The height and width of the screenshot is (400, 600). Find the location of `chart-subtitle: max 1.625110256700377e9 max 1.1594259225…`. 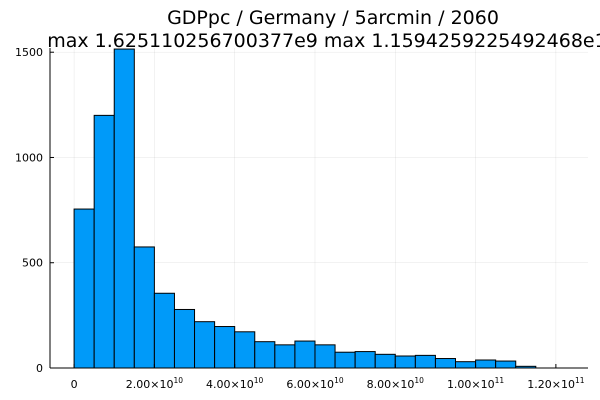

chart-subtitle: max 1.625110256700377e9 max 1.1594259225… is located at coordinates (323, 41).